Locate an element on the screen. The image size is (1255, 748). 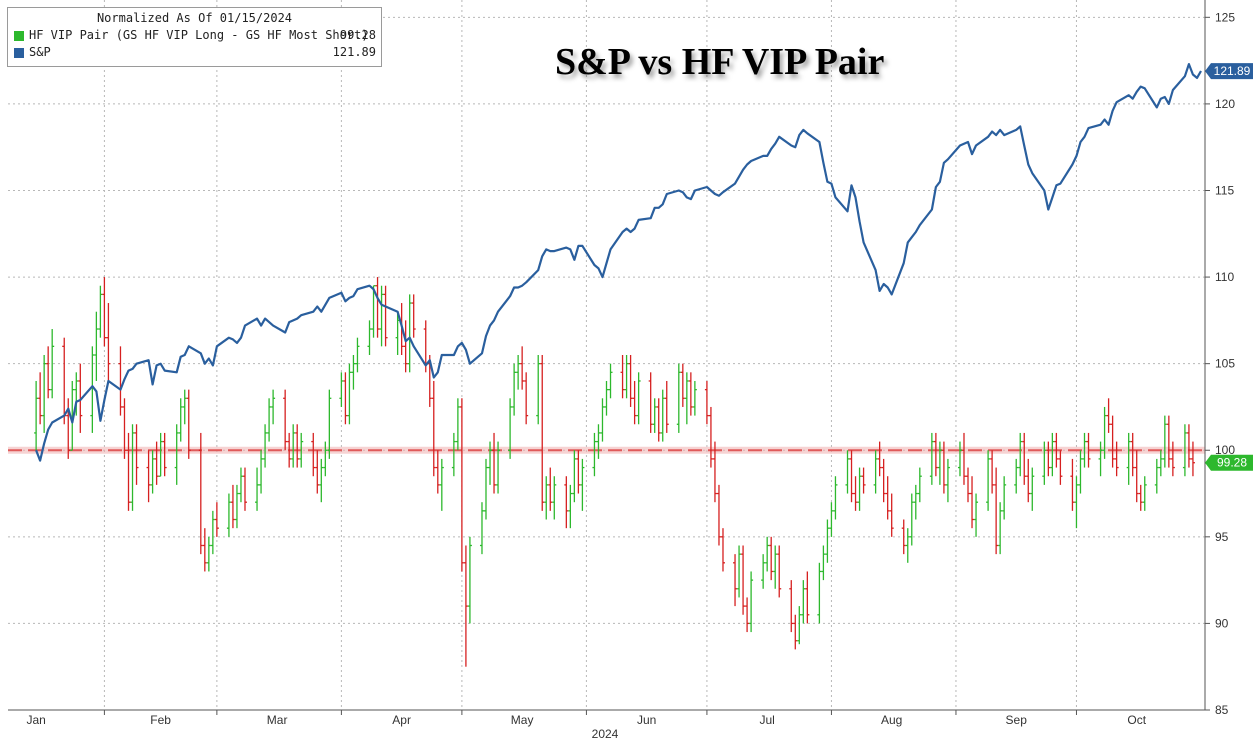
sp-last-value-badge-shape is located at coordinates (1229, 71).